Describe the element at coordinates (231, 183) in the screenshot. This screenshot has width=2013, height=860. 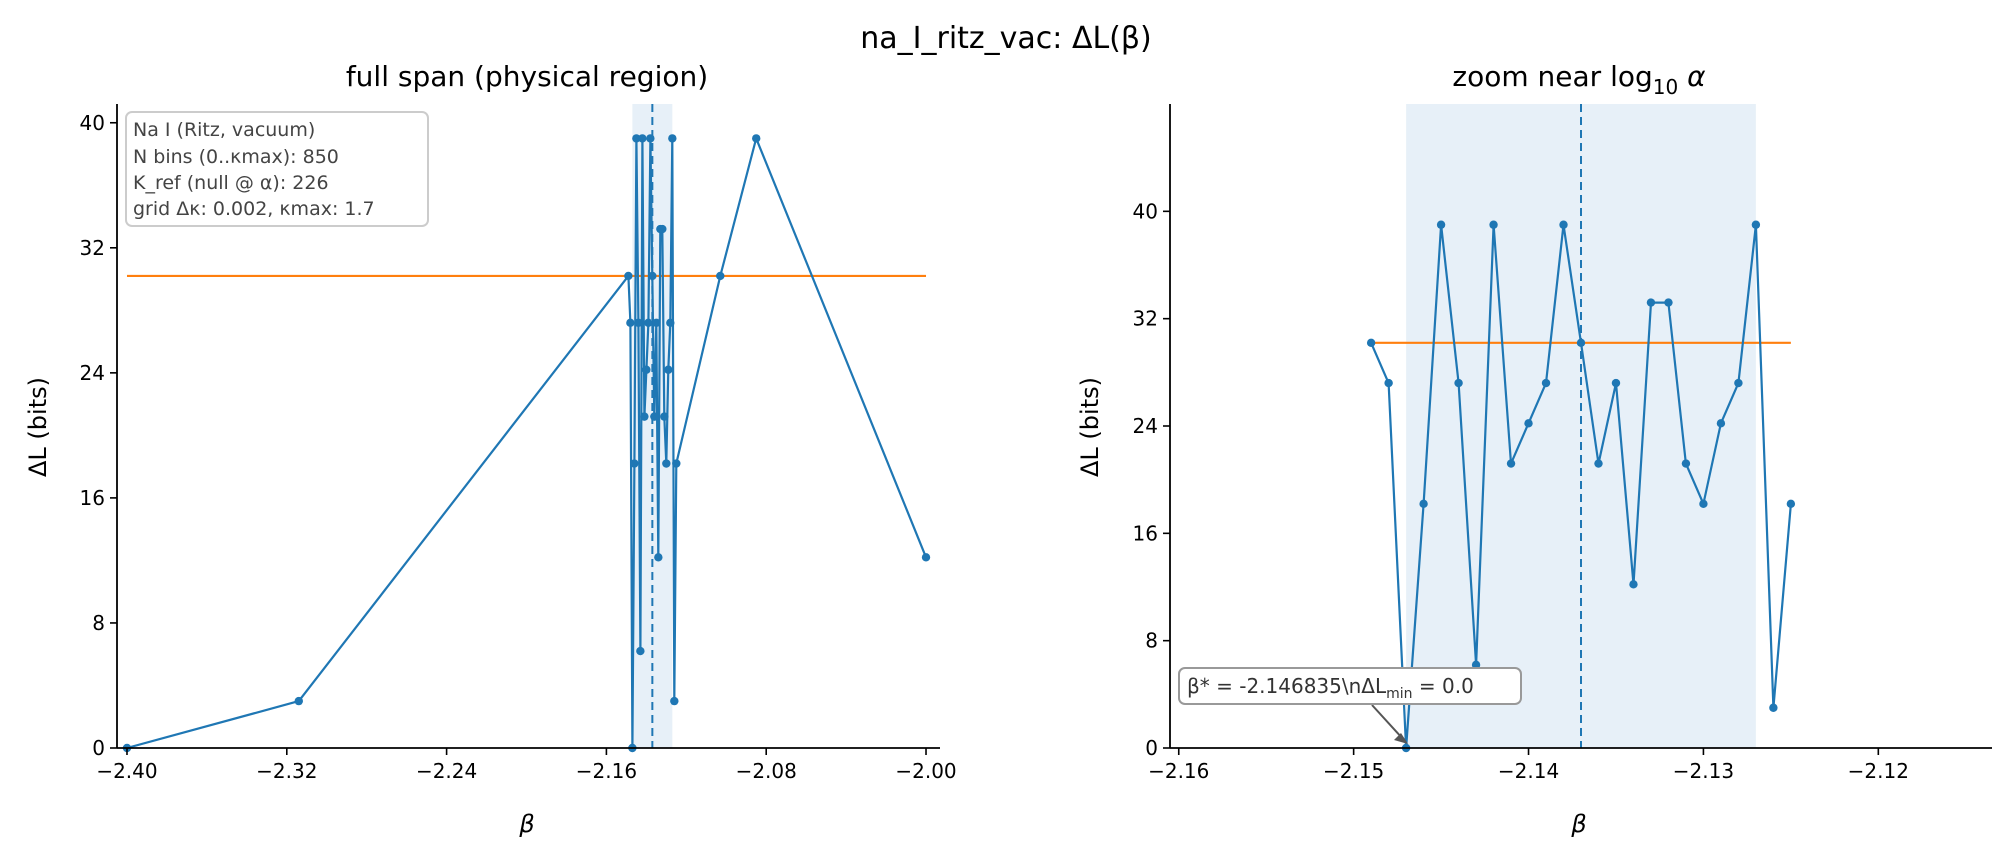
I see `info-line: K_ref (null @ α): 226` at that location.